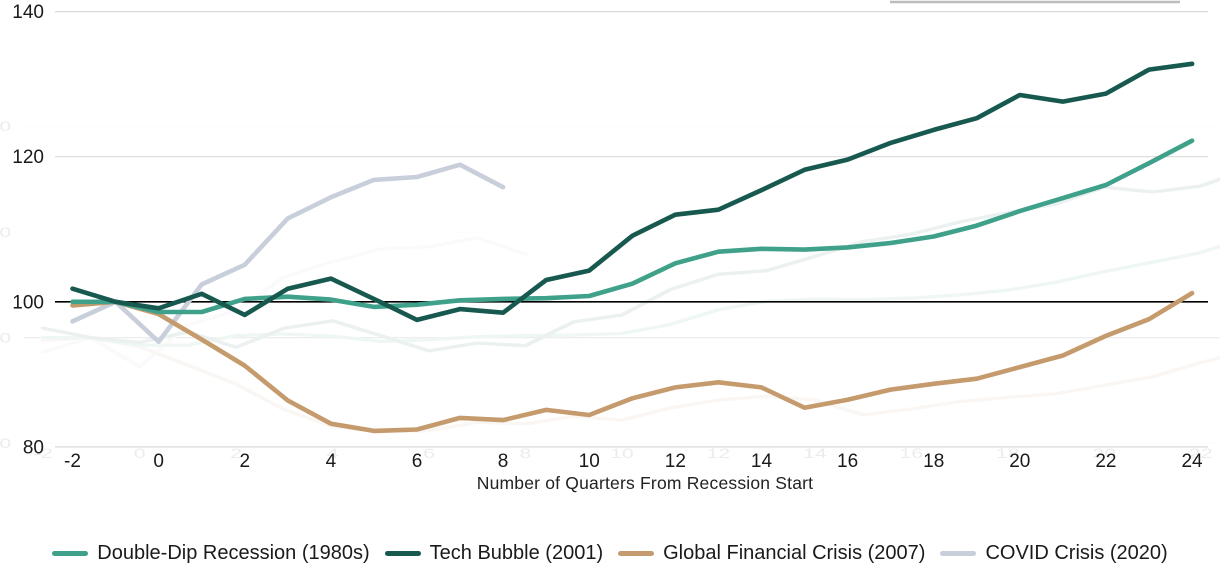  Describe the element at coordinates (516, 552) in the screenshot. I see `legend-label: Tech Bubble (2001)` at that location.